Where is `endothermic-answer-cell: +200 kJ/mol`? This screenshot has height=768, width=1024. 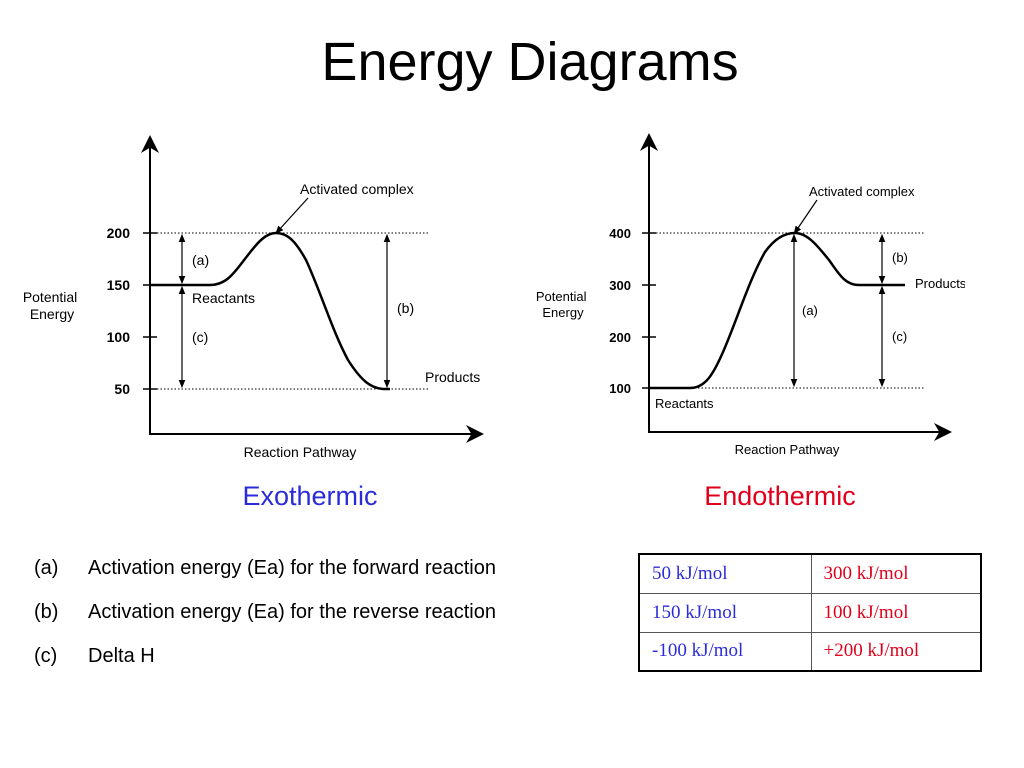
endothermic-answer-cell: +200 kJ/mol is located at coordinates (896, 651).